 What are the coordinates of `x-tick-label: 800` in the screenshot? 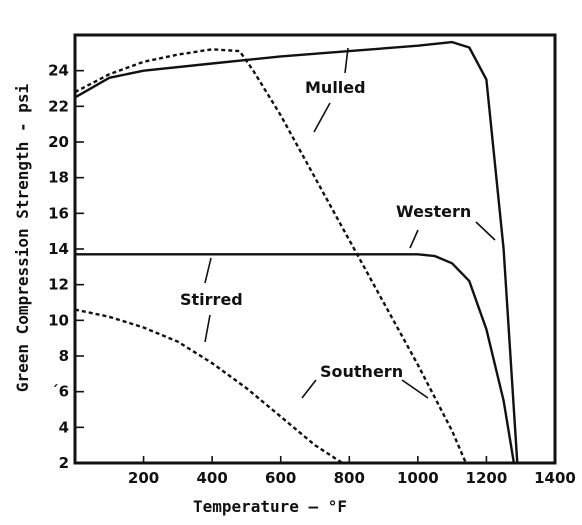 It's located at (349, 478).